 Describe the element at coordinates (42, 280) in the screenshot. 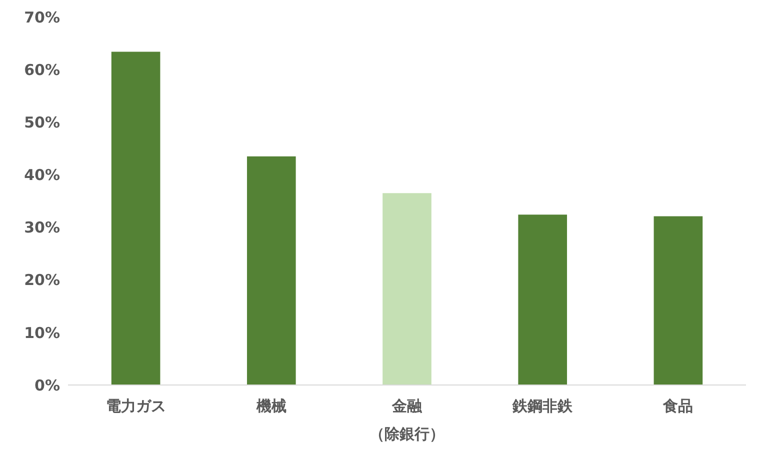

I see `y-tick-label: 20%` at that location.